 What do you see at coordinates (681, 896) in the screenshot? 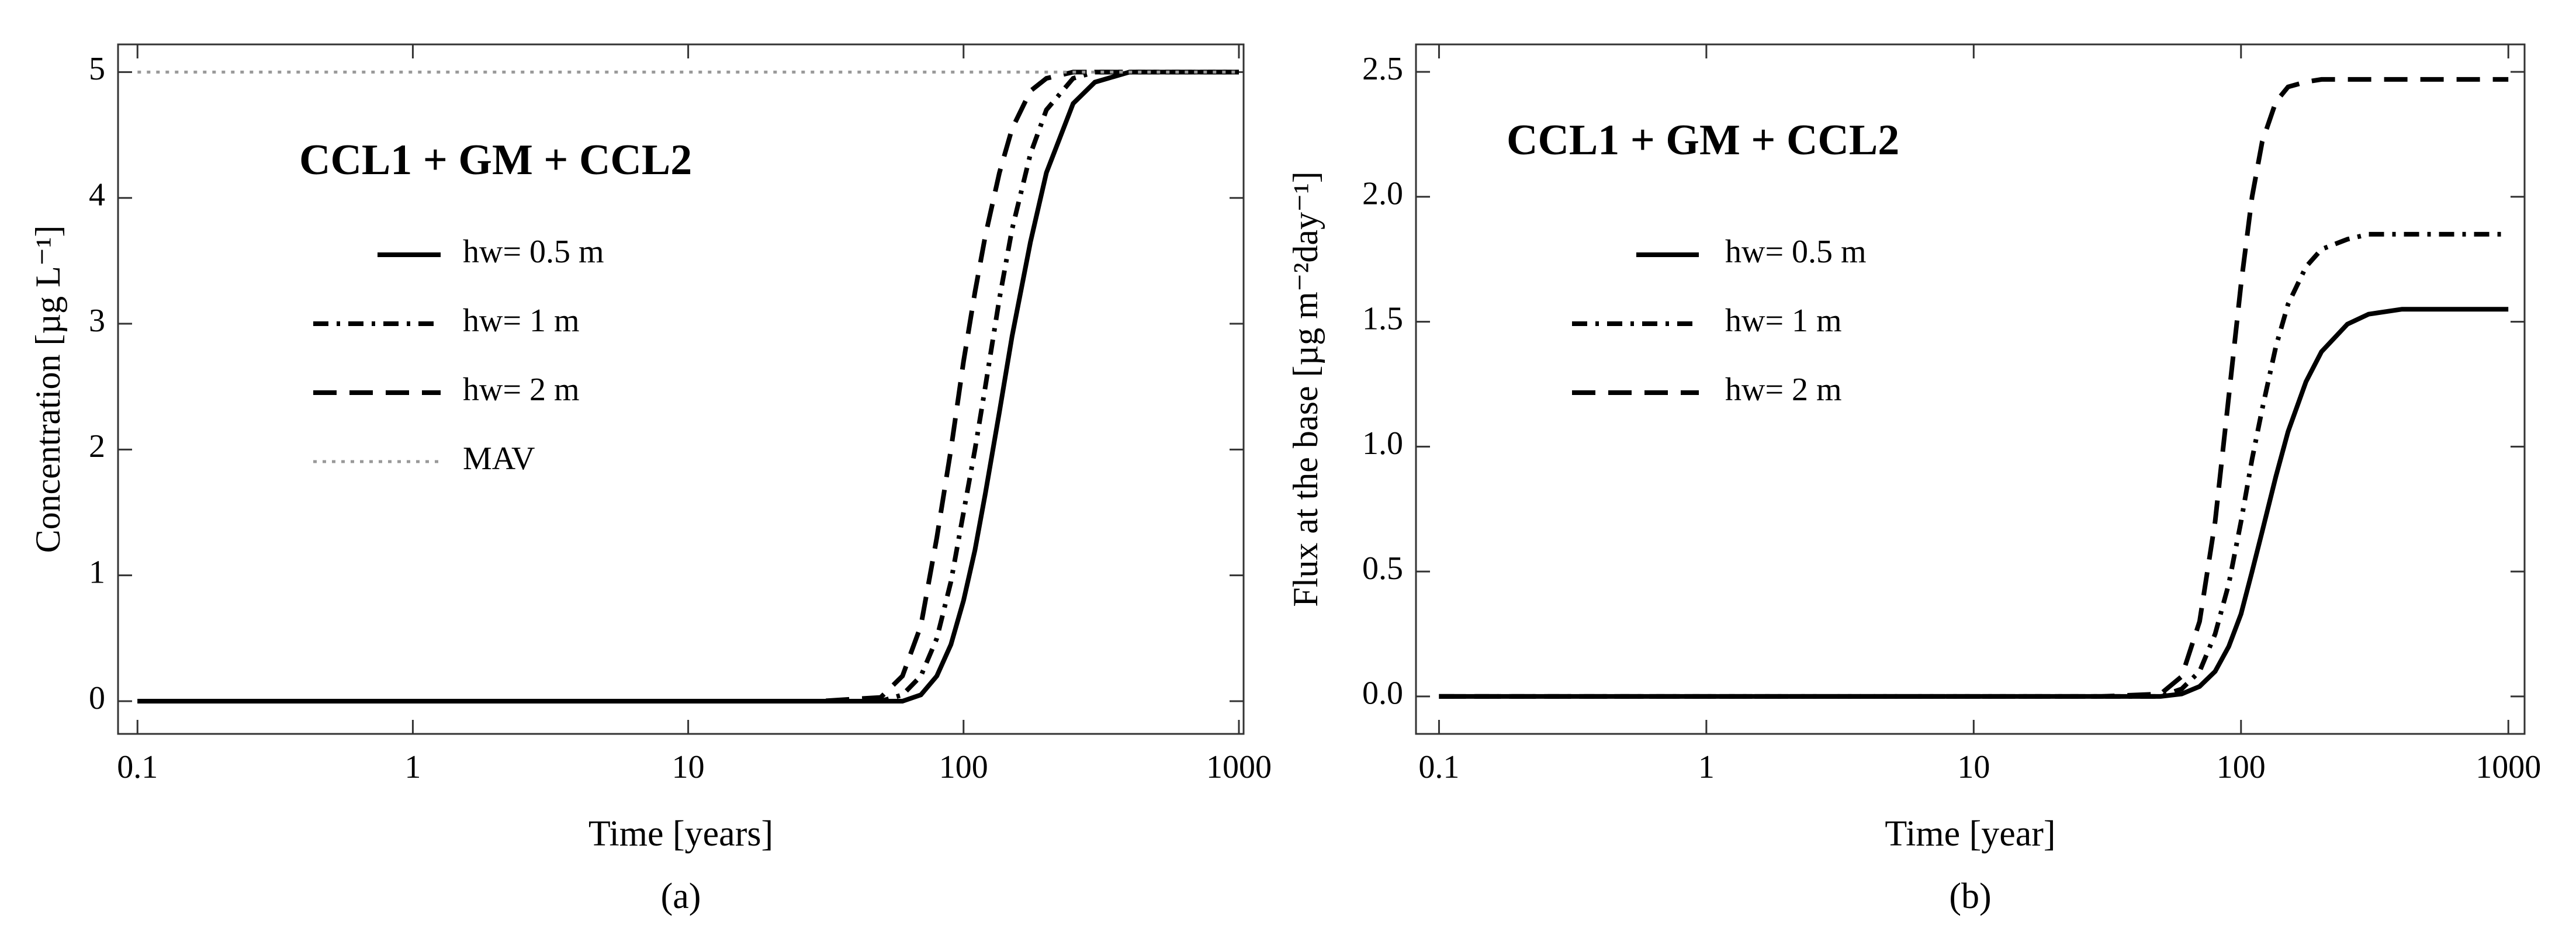
I see `panel-label: (a)` at bounding box center [681, 896].